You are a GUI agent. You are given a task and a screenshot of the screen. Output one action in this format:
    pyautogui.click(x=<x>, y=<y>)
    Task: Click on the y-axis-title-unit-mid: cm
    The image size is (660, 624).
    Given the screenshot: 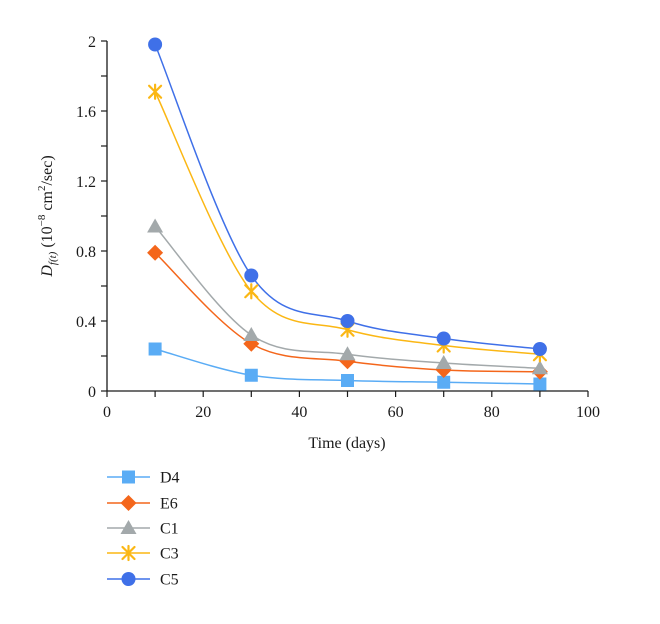 What is the action you would take?
    pyautogui.click(x=47, y=202)
    